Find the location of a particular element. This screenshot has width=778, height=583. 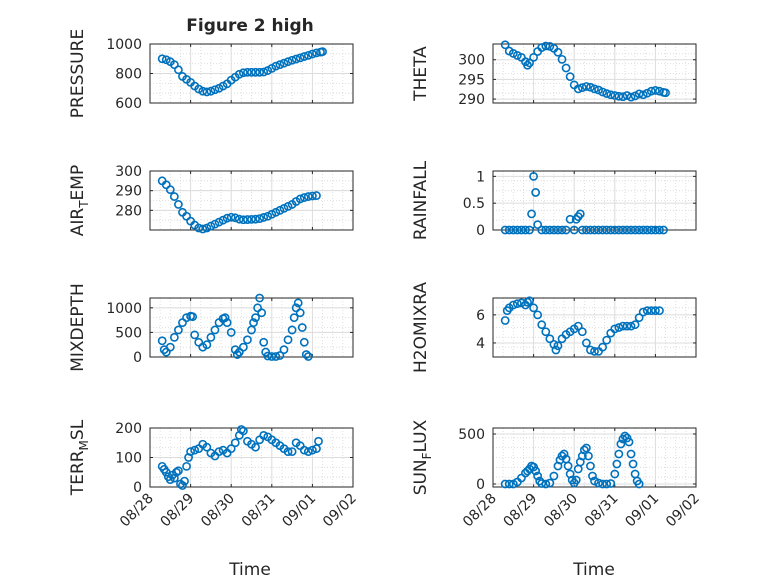

x-tick-label: 08/30 is located at coordinates (218, 511).